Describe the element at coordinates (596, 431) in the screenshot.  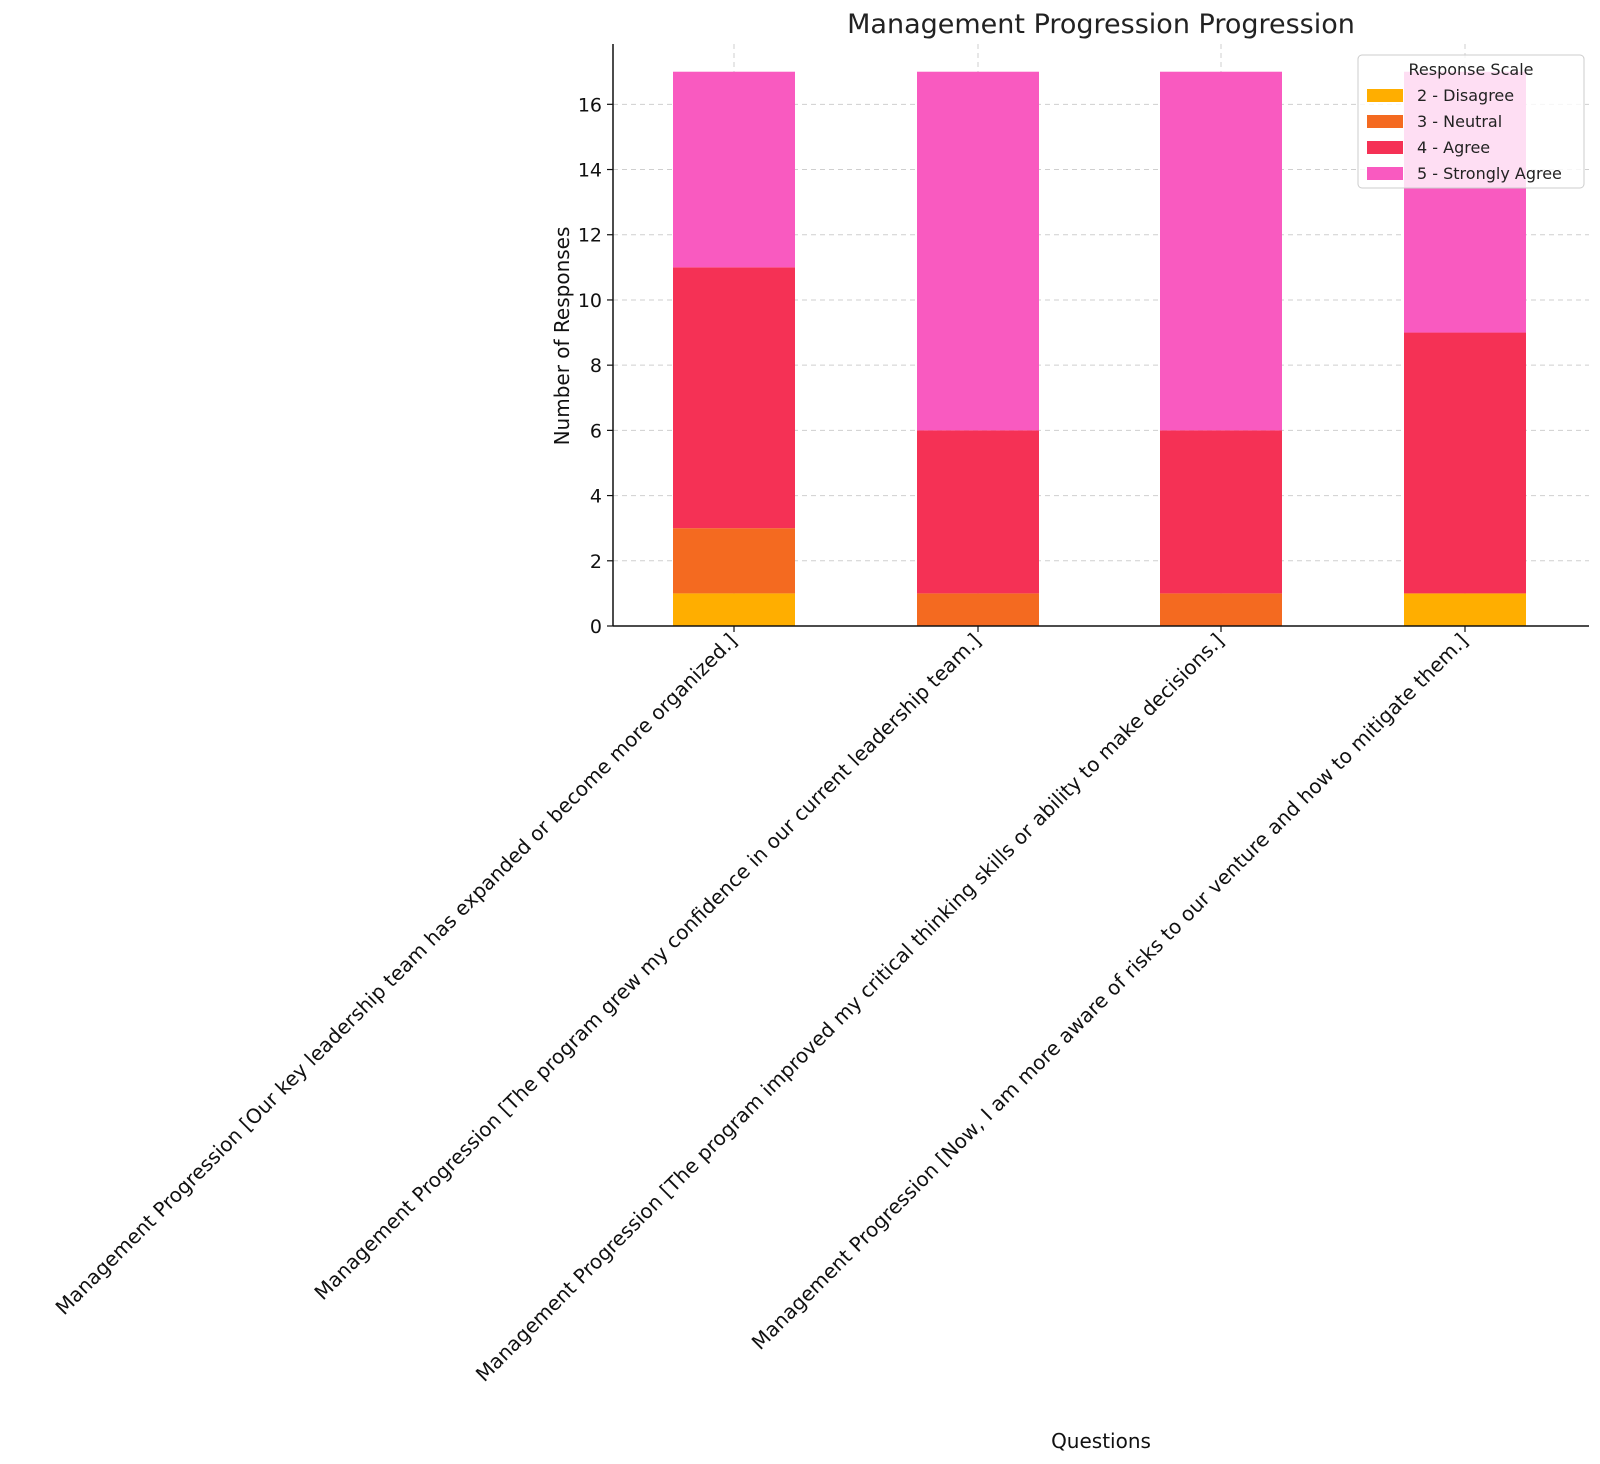
I see `y-tick-label: 6` at that location.